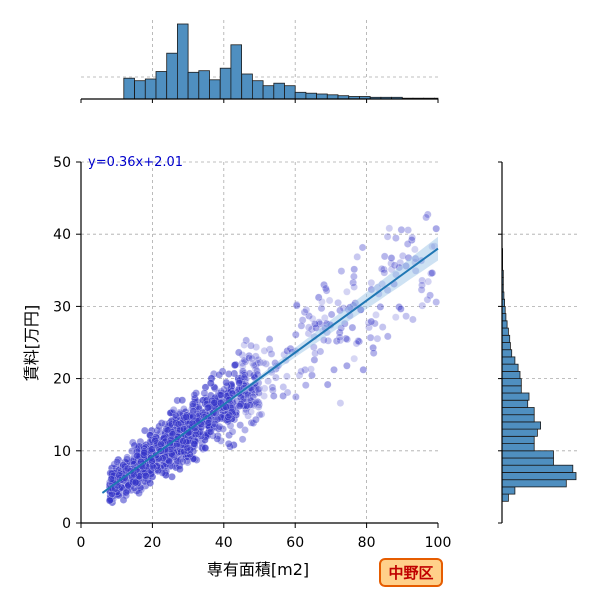 Image resolution: width=600 pixels, height=600 pixels. I want to click on x-tick-label: 80, so click(367, 543).